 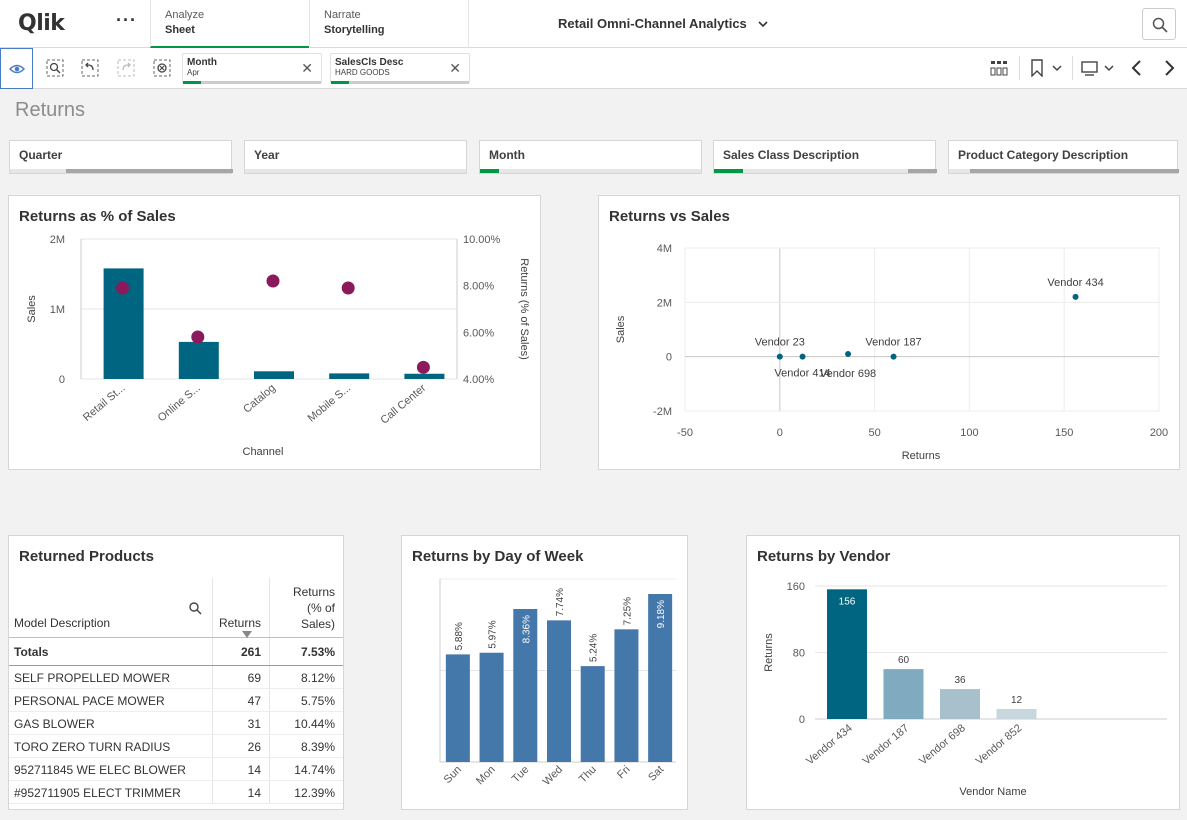 What do you see at coordinates (193, 72) in the screenshot?
I see `chip-value: Apr` at bounding box center [193, 72].